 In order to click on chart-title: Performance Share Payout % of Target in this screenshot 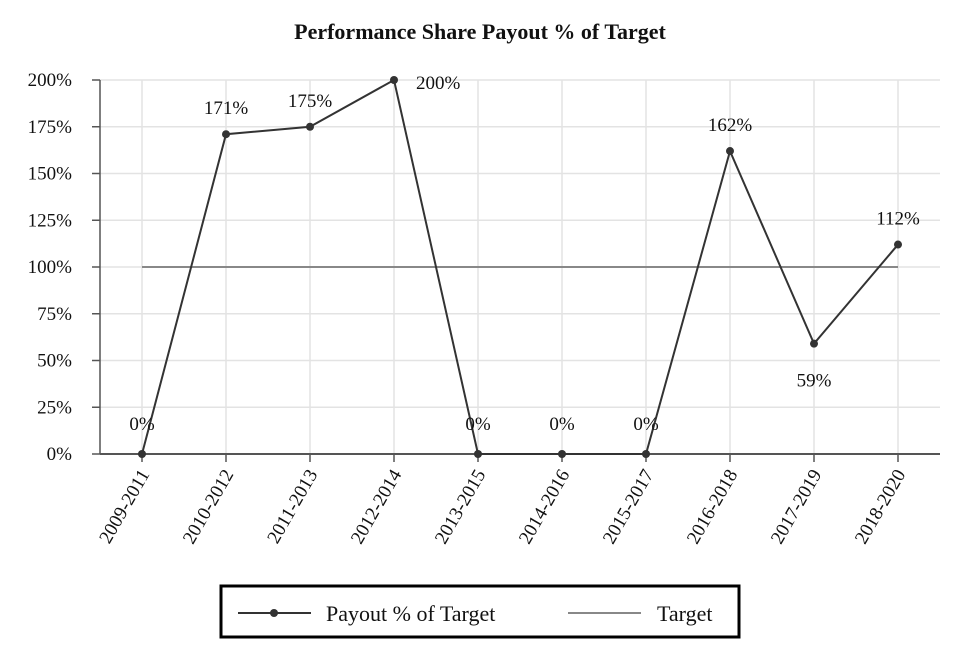, I will do `click(480, 31)`.